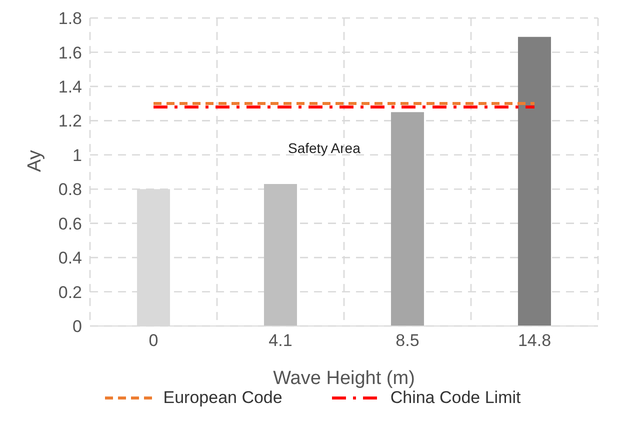  Describe the element at coordinates (70, 224) in the screenshot. I see `y-tick-label: 0.6` at that location.